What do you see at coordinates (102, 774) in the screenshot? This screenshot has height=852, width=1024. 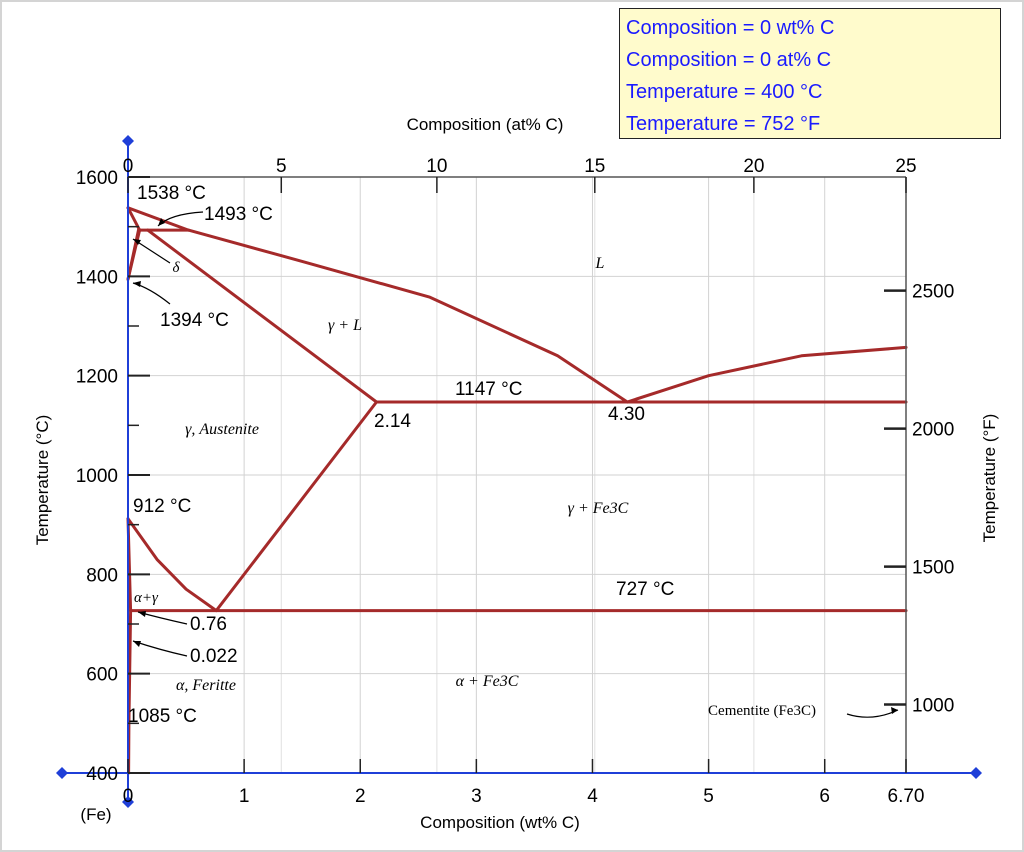 I see `y-tick-label-0: 400` at bounding box center [102, 774].